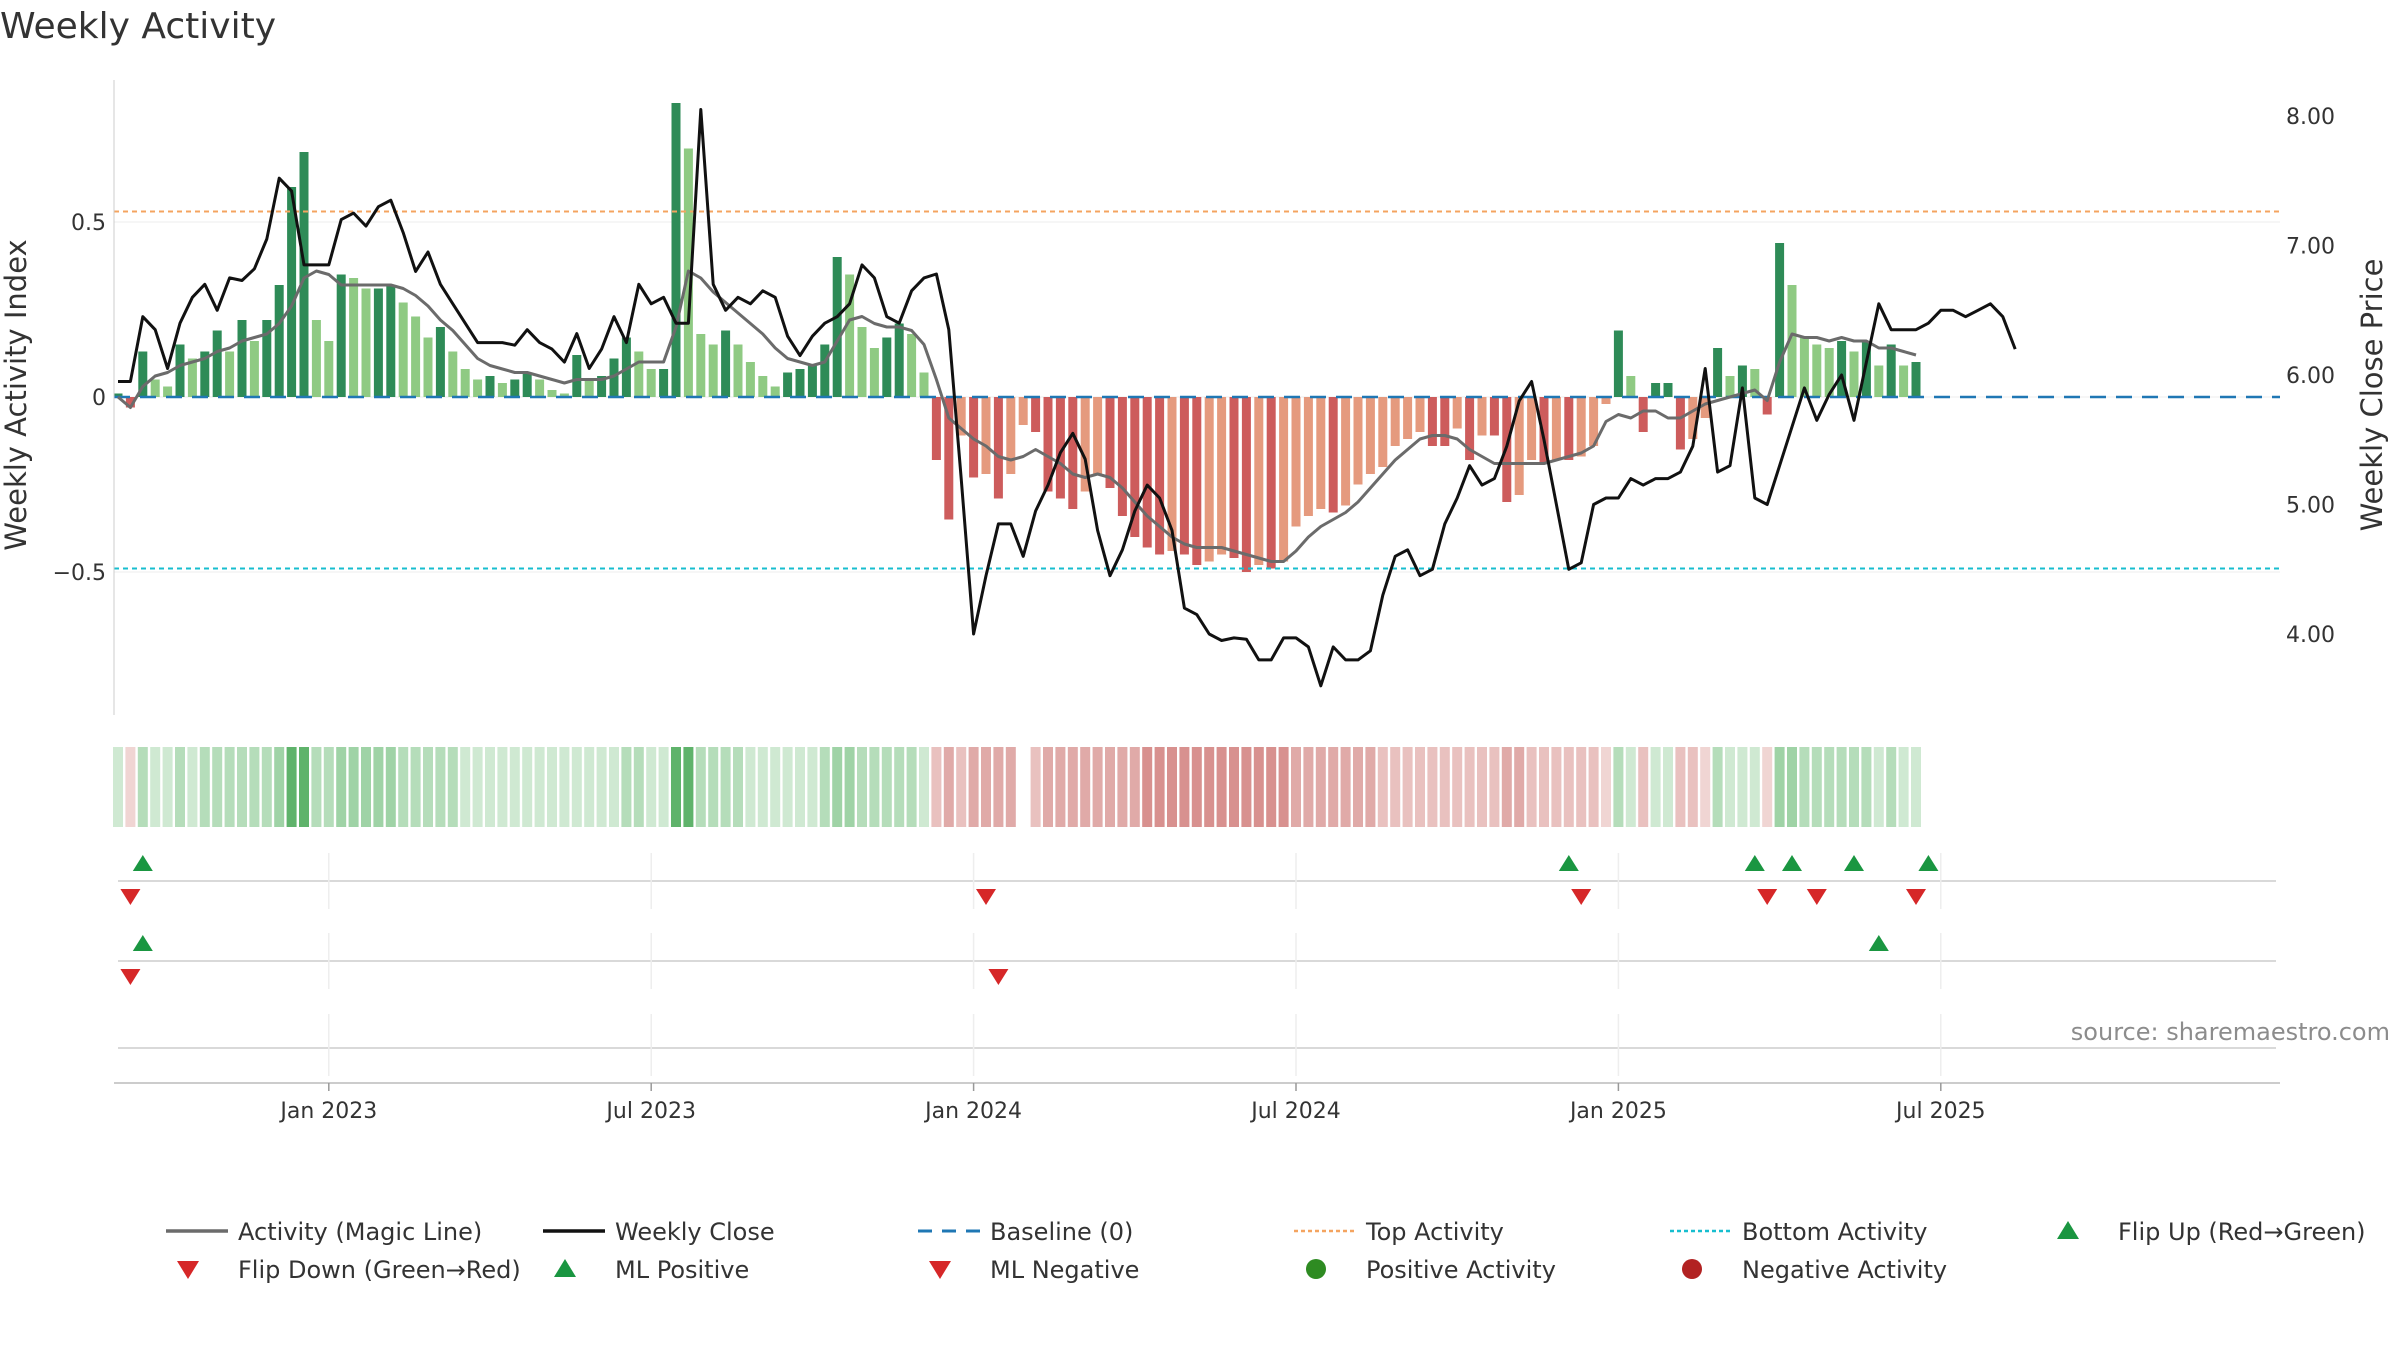 The image size is (2400, 1350). Describe the element at coordinates (2211, 1232) in the screenshot. I see `legend-item-flip-up: Flip Up (Red→Green)` at that location.